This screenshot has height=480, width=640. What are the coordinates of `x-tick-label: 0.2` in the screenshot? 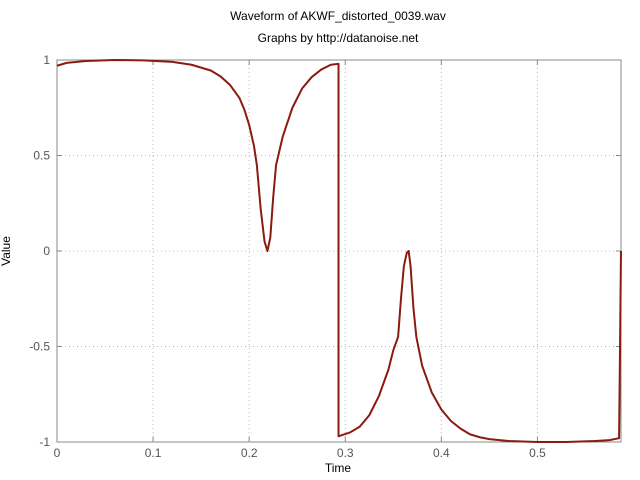 It's located at (249, 453).